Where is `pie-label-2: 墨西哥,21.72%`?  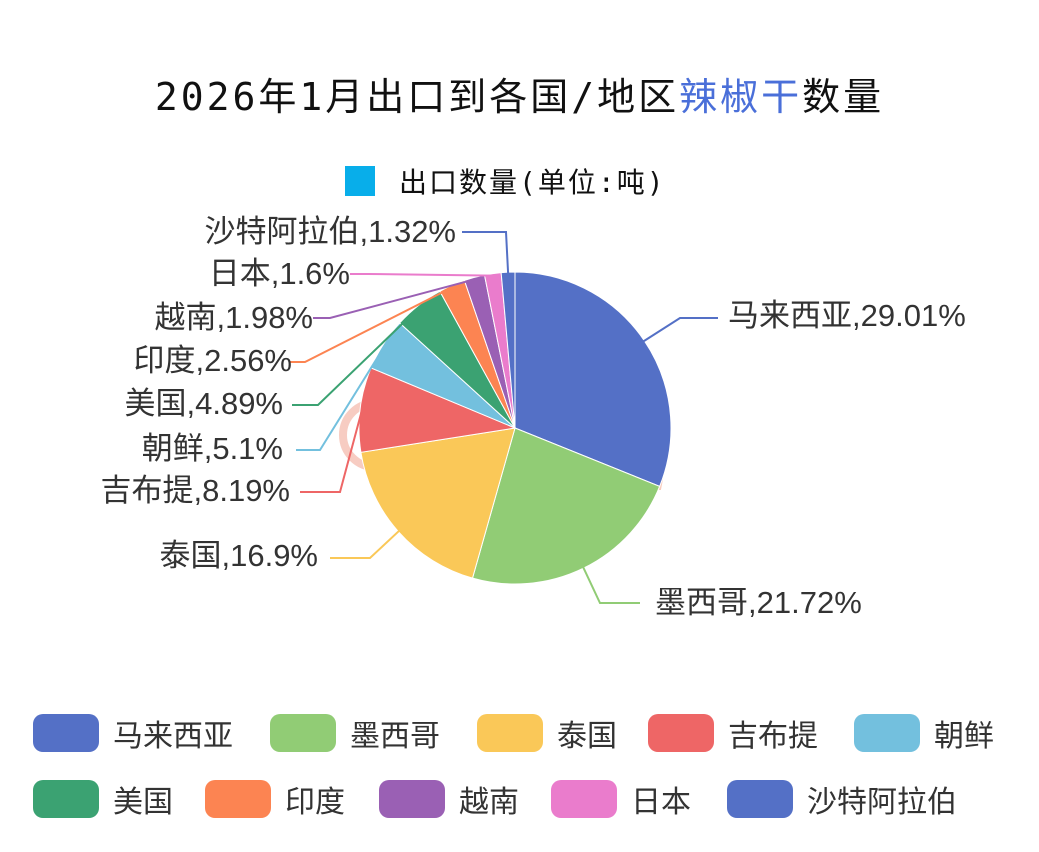 pie-label-2: 墨西哥,21.72% is located at coordinates (758, 602).